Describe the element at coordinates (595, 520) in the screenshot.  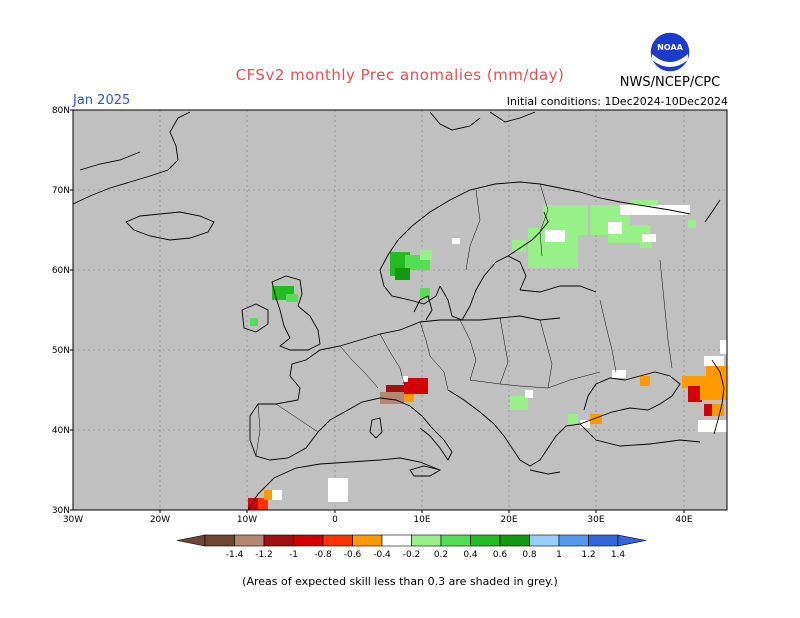
I see `lon-tick-label: 30E` at that location.